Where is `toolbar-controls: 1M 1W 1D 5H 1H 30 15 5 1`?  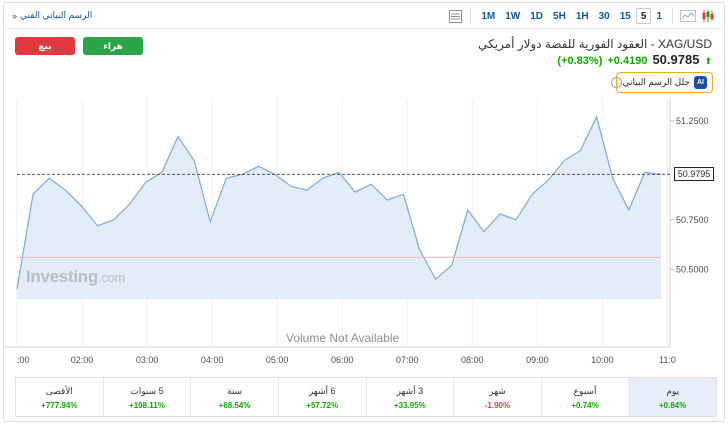 toolbar-controls: 1M 1W 1D 5H 1H 30 15 5 1 is located at coordinates (581, 16).